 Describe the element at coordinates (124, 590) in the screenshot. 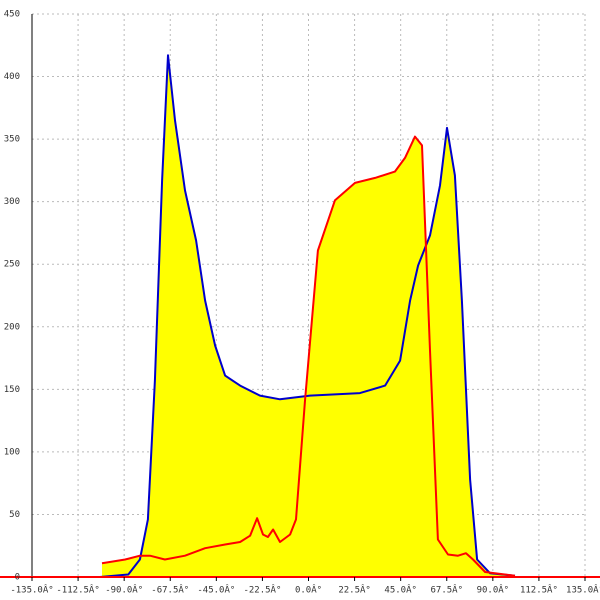

I see `x-tick-label: -90.0Â°` at that location.